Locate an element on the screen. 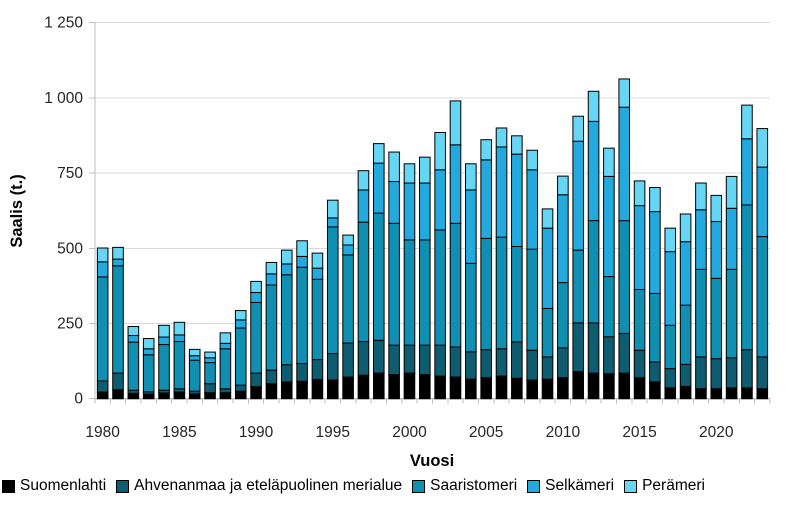  bar-1989-perämeri is located at coordinates (240, 315).